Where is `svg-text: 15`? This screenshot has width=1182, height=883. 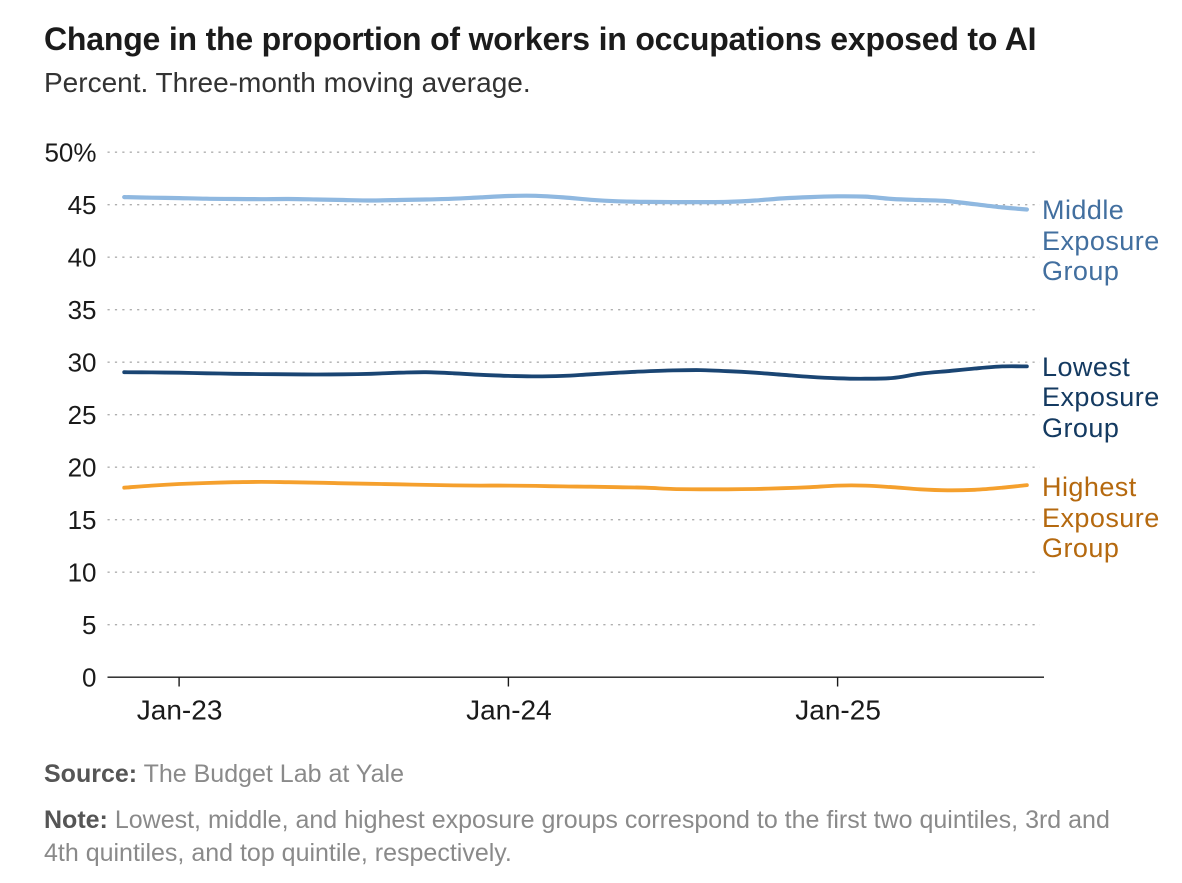 svg-text: 15 is located at coordinates (82, 520).